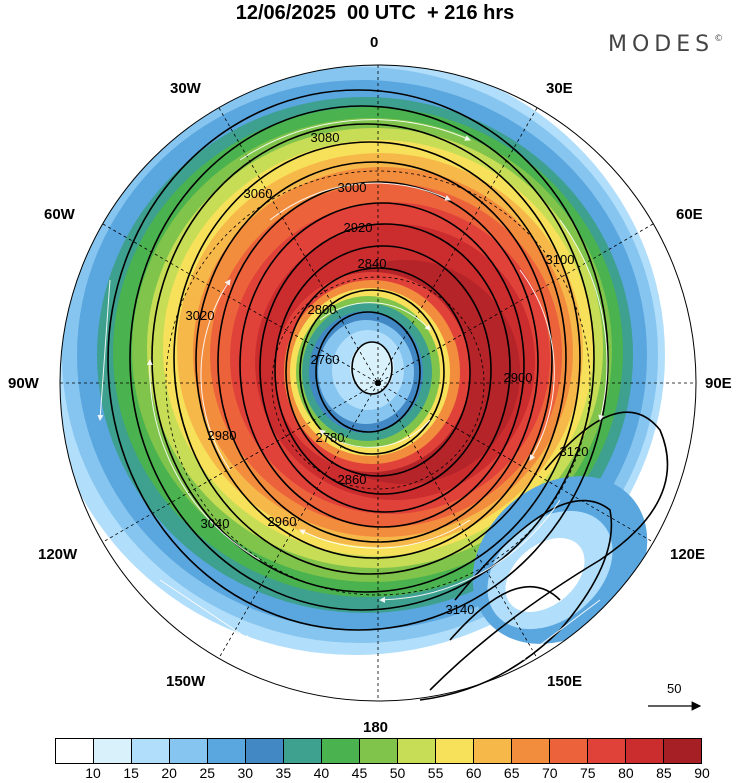  I want to click on lon-label-120w: 120W, so click(58, 554).